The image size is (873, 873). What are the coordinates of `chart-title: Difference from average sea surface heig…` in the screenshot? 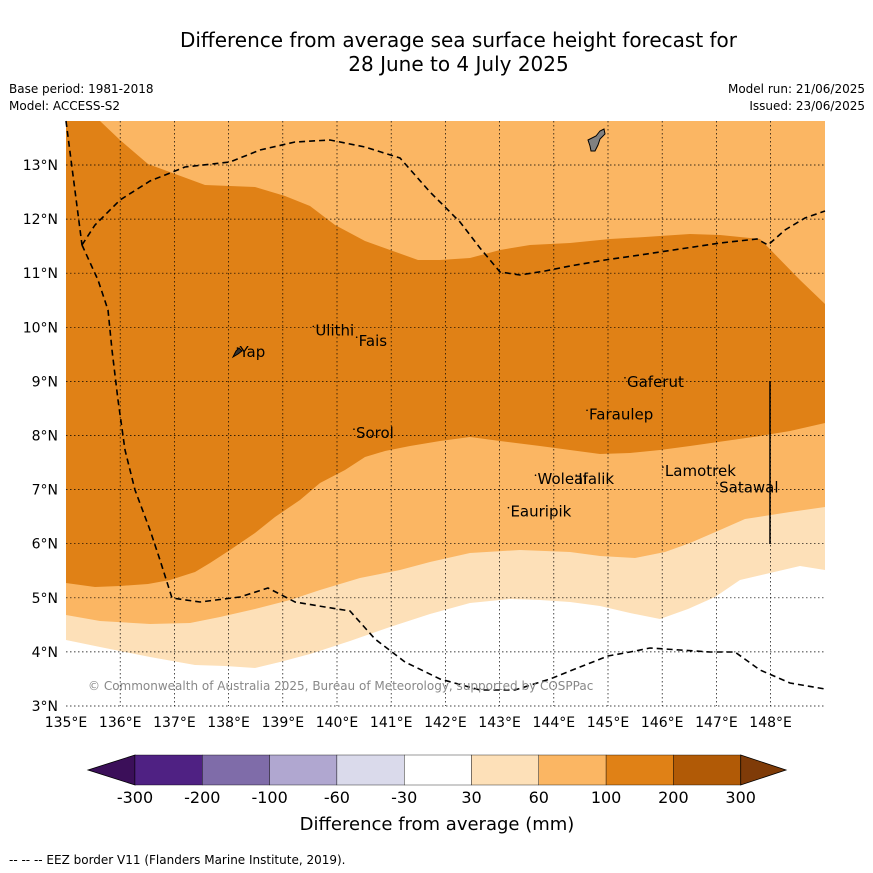 It's located at (458, 52).